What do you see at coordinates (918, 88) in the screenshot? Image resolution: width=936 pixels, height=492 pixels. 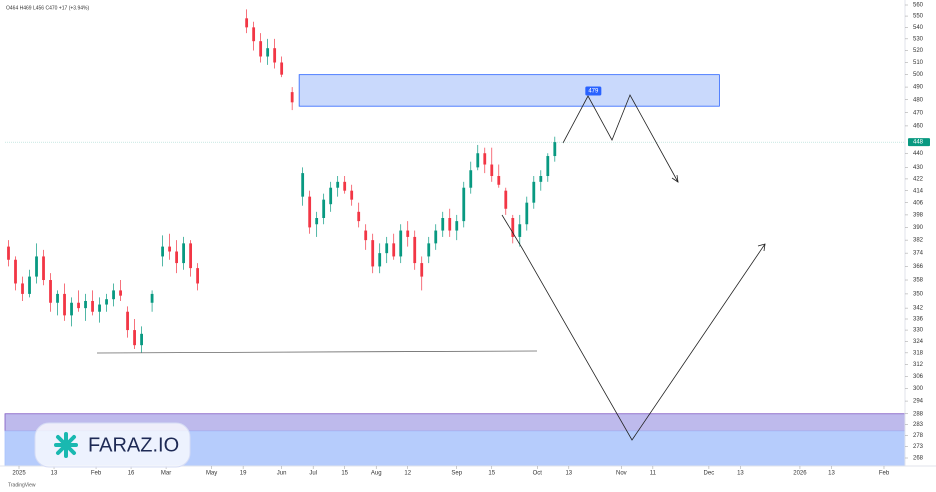 I see `y-tick-label: 490` at bounding box center [918, 88].